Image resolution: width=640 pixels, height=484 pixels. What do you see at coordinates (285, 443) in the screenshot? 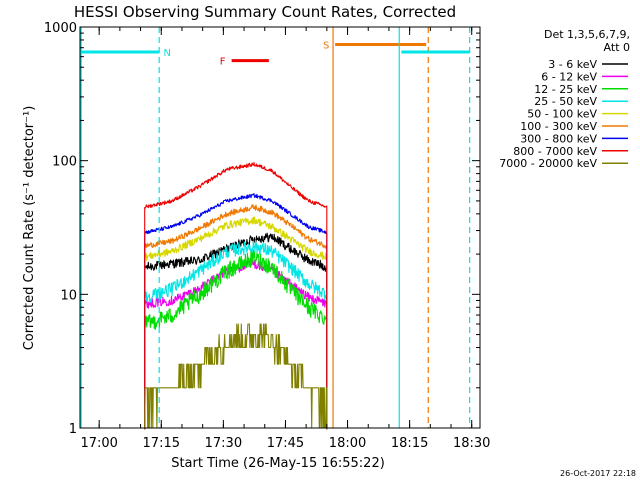
I see `x-tick-label: 17:45` at bounding box center [285, 443].